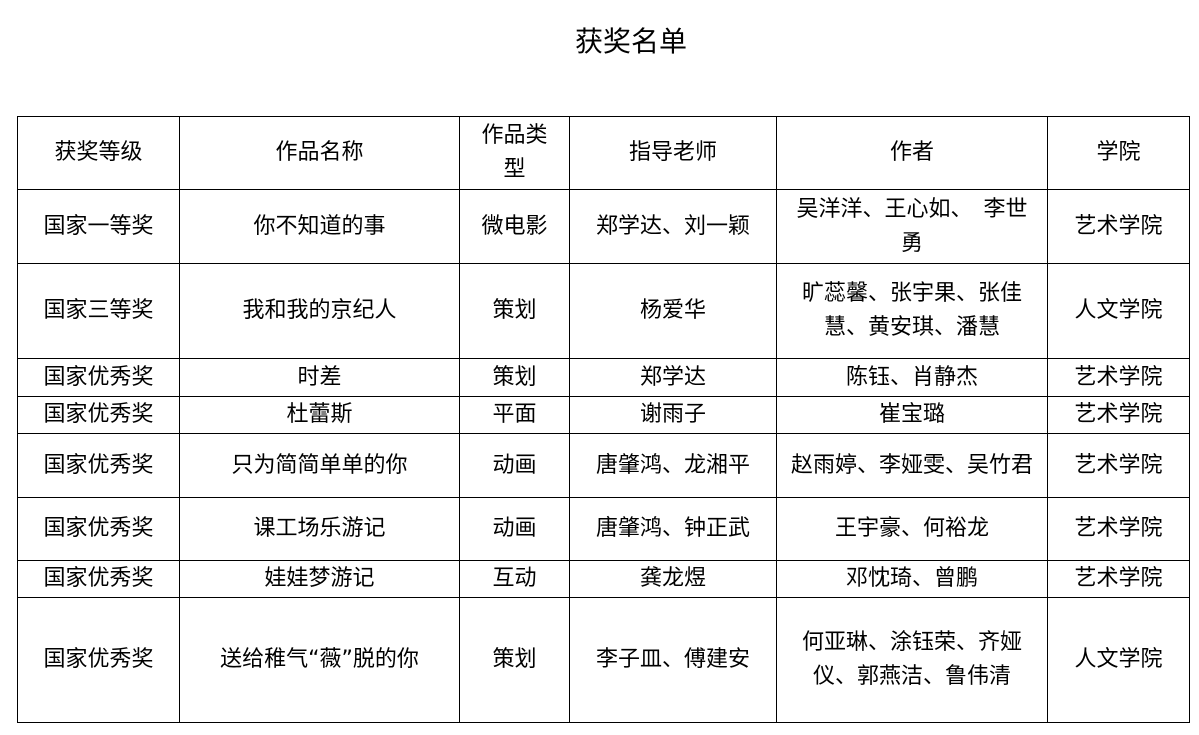 The image size is (1199, 735). I want to click on cell-authors: 崔宝璐, so click(912, 415).